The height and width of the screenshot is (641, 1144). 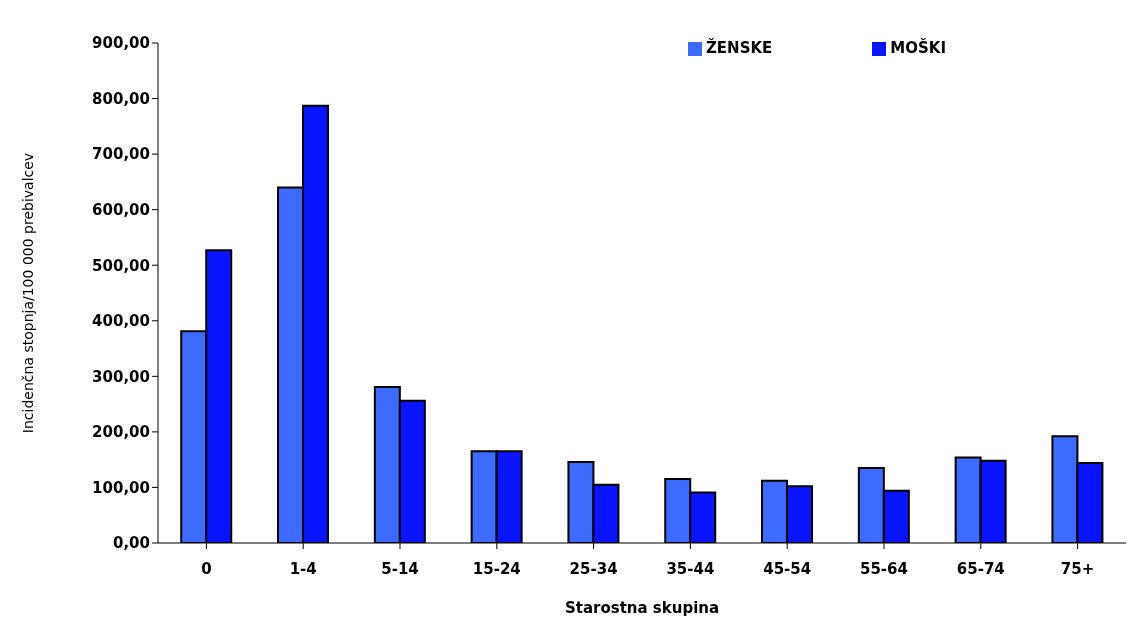 I want to click on x-tick-label: 55-64, so click(x=884, y=568).